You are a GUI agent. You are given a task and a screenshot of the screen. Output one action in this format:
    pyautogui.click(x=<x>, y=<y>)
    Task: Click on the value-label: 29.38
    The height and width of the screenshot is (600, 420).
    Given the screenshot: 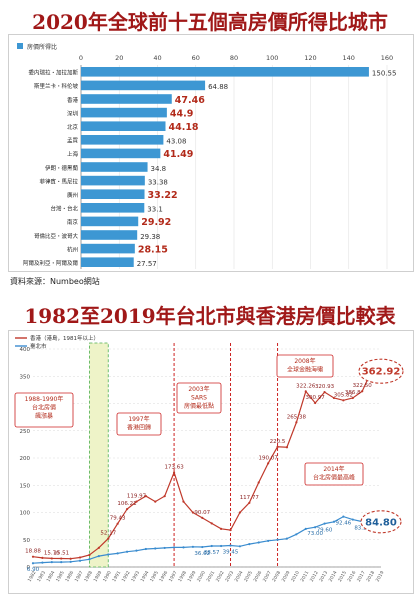 What is the action you would take?
    pyautogui.click(x=150, y=237)
    